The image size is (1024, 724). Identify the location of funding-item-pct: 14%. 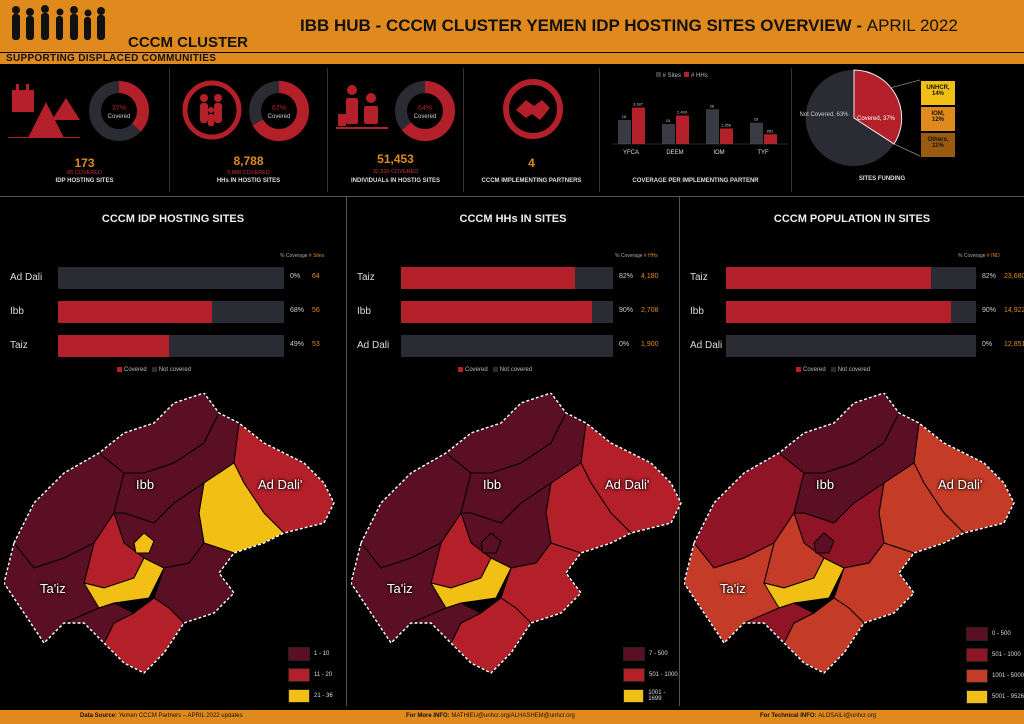
(937, 94).